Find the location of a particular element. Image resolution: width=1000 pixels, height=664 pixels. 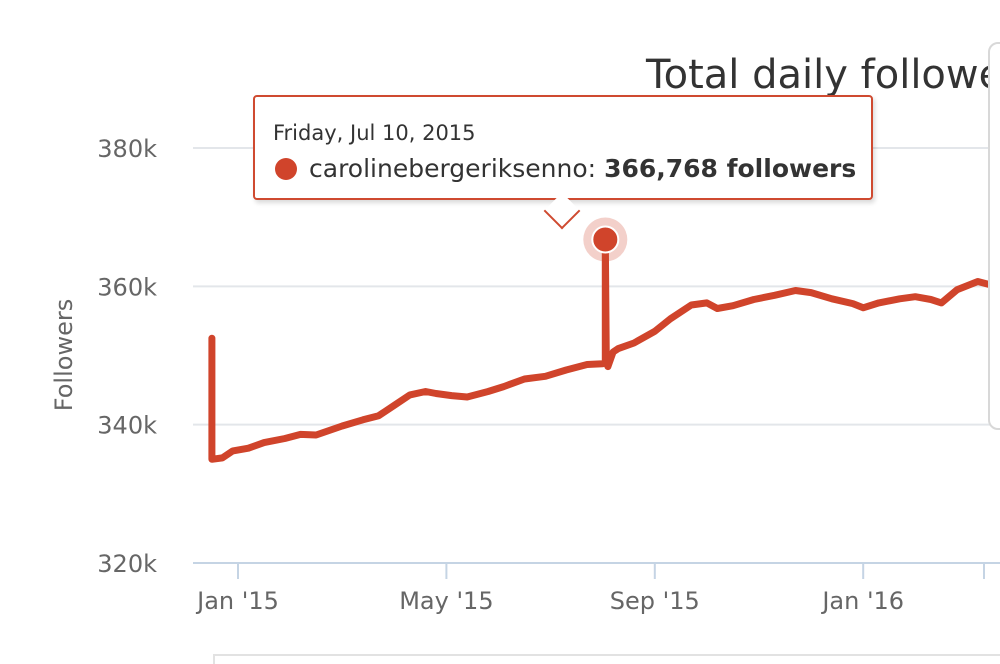

y-tick-label-360k: 360k is located at coordinates (127, 287).